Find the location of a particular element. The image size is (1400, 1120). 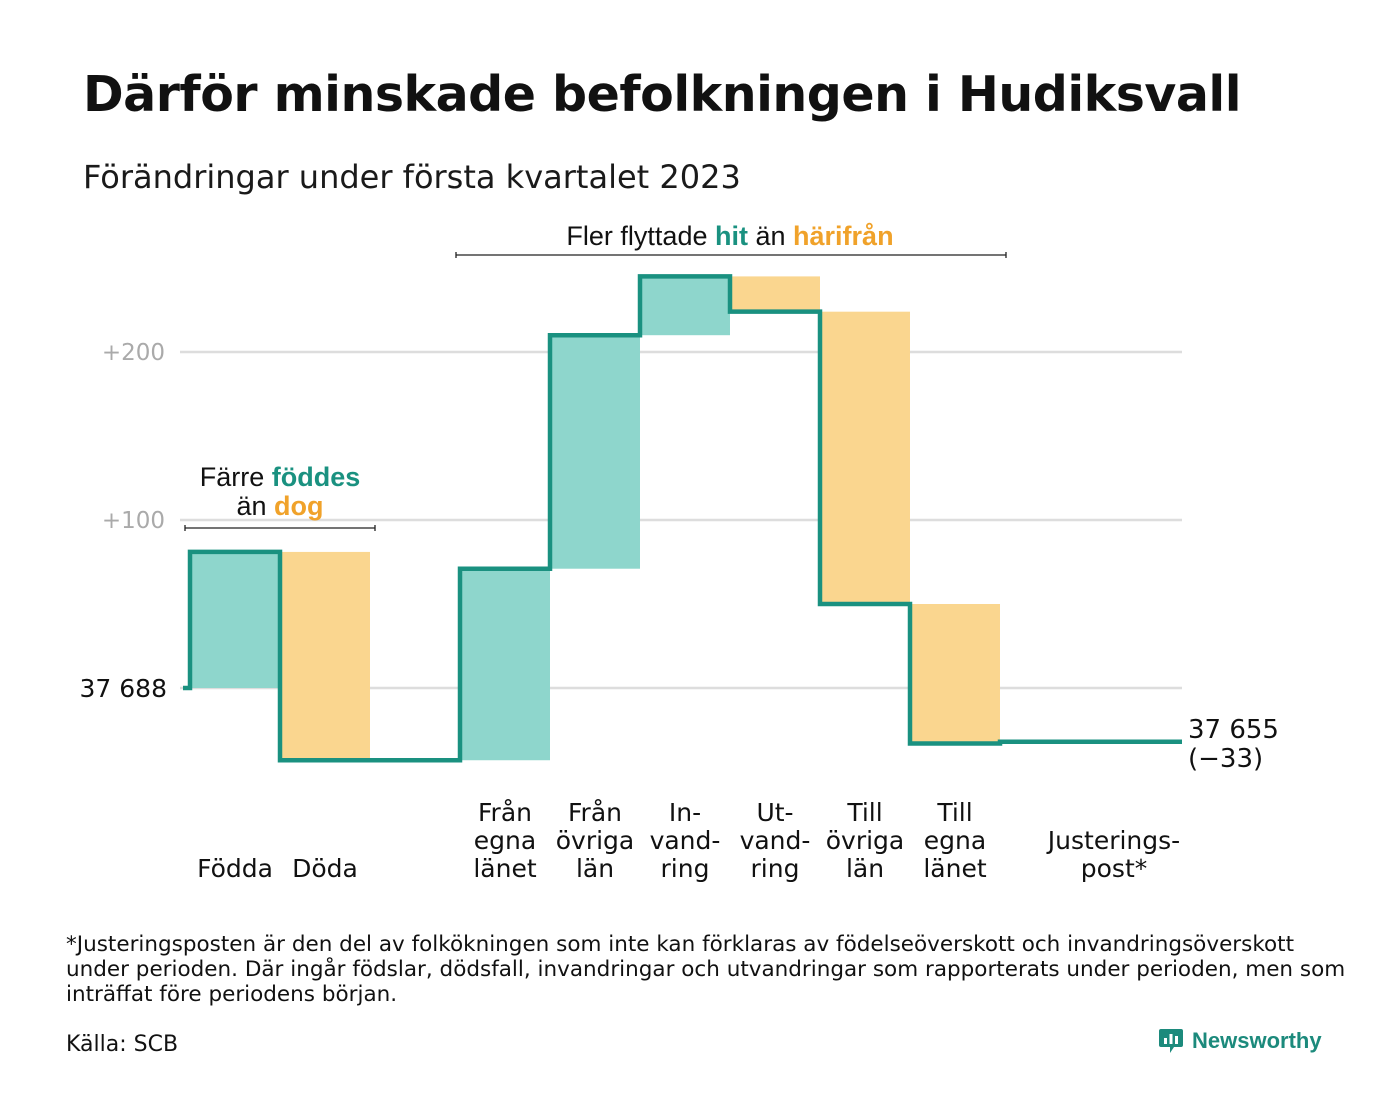

moves-annotation-than: än is located at coordinates (770, 236).